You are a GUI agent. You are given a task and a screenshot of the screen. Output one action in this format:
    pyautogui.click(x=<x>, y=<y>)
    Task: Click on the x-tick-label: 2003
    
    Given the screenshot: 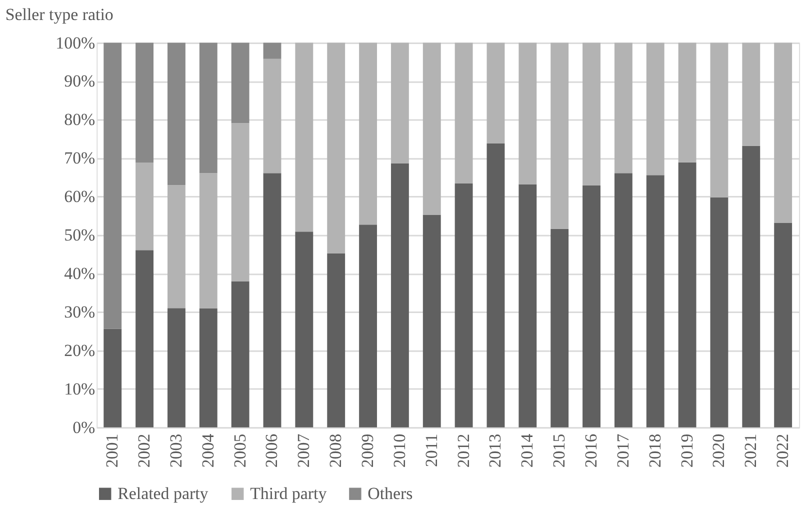 What is the action you would take?
    pyautogui.click(x=176, y=451)
    